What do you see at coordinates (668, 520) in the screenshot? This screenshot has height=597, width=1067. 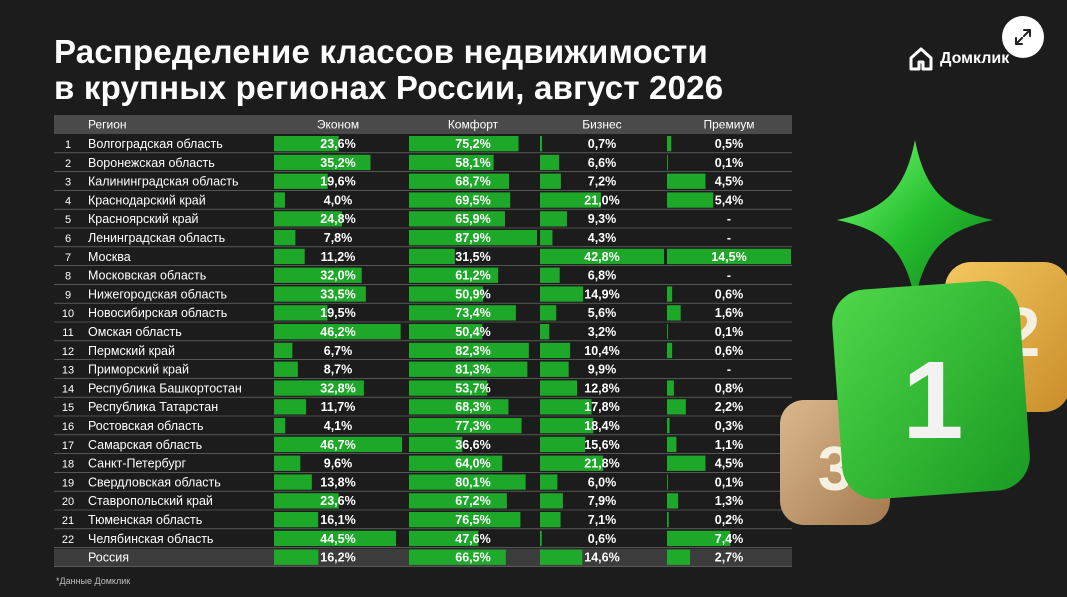 I see `bar-row21-col4` at bounding box center [668, 520].